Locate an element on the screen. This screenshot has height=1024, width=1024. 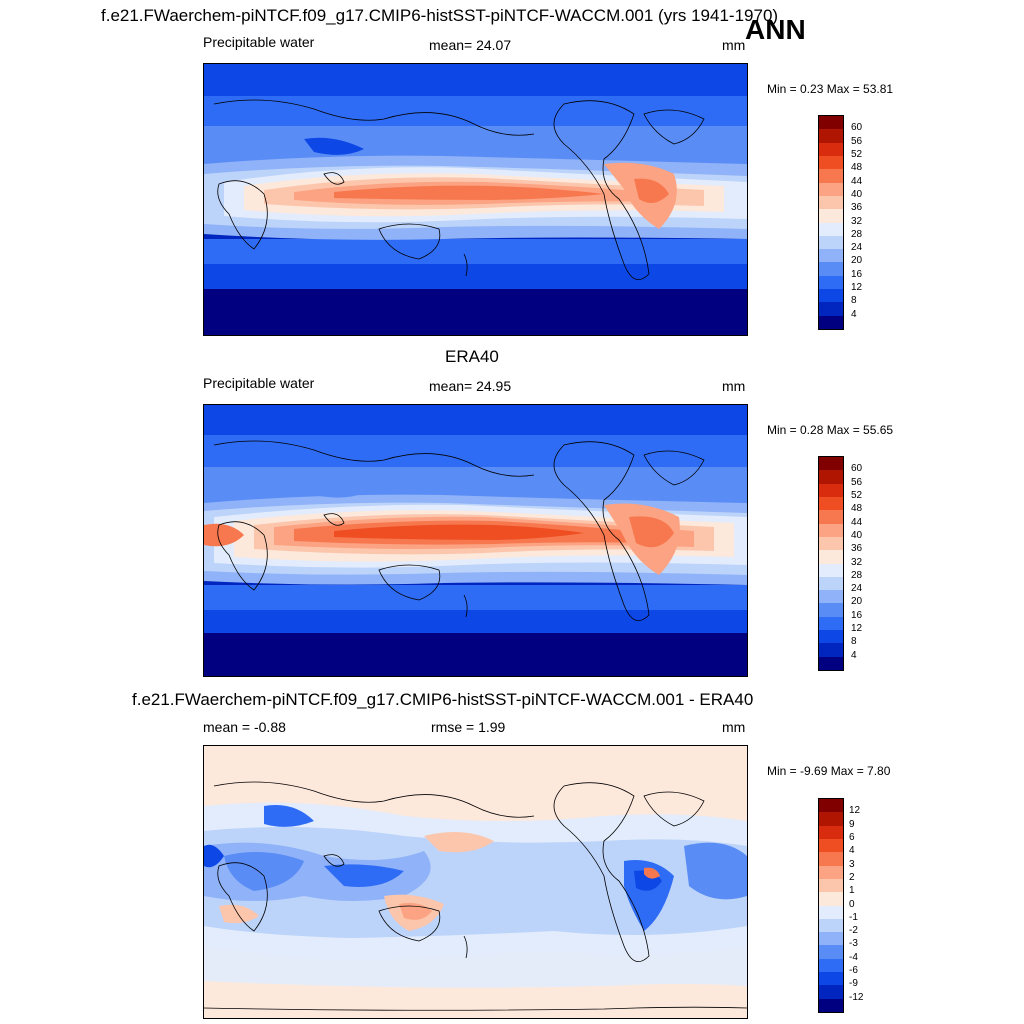
panel-obs-map is located at coordinates (475, 540).